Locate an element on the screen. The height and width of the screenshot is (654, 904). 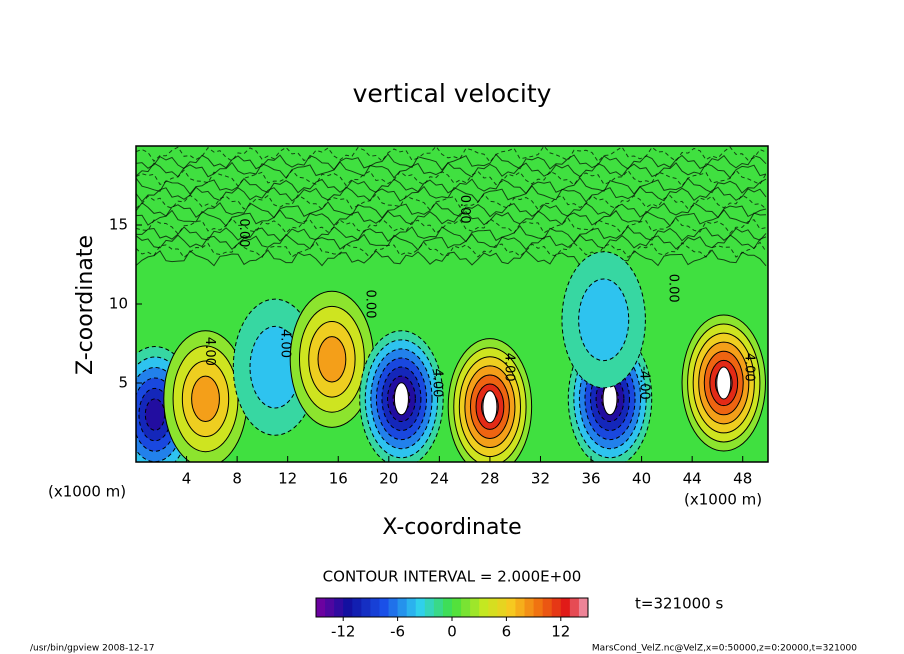
x-axis-label: X-coordinate is located at coordinates (451, 527).